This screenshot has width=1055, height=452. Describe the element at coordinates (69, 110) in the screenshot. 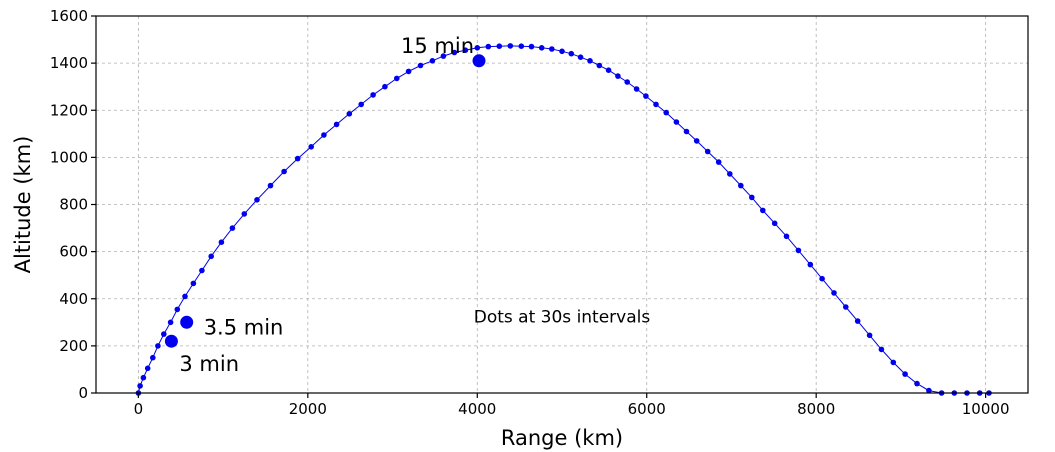

I see `y-tick-label: 1200` at that location.